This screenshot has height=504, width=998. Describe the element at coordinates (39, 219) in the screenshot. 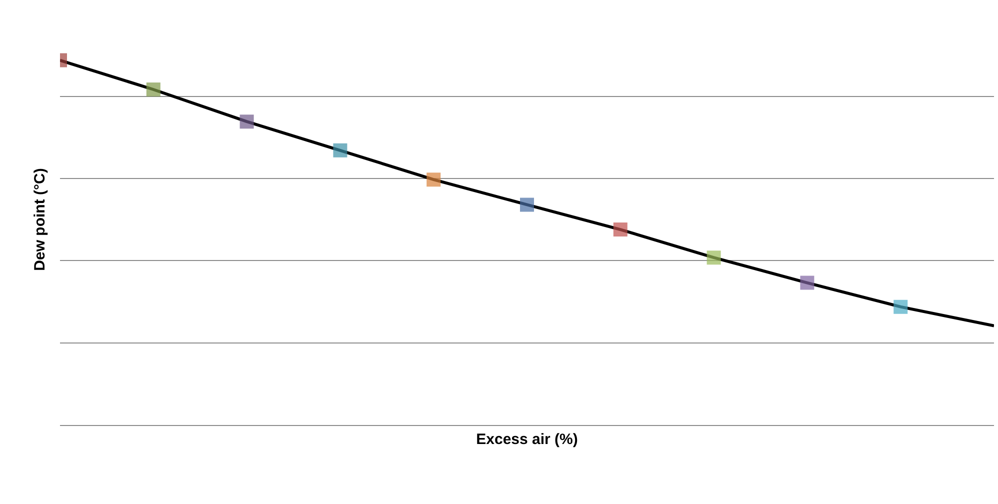

I see `y-axis-title: Dew point (°C)` at that location.